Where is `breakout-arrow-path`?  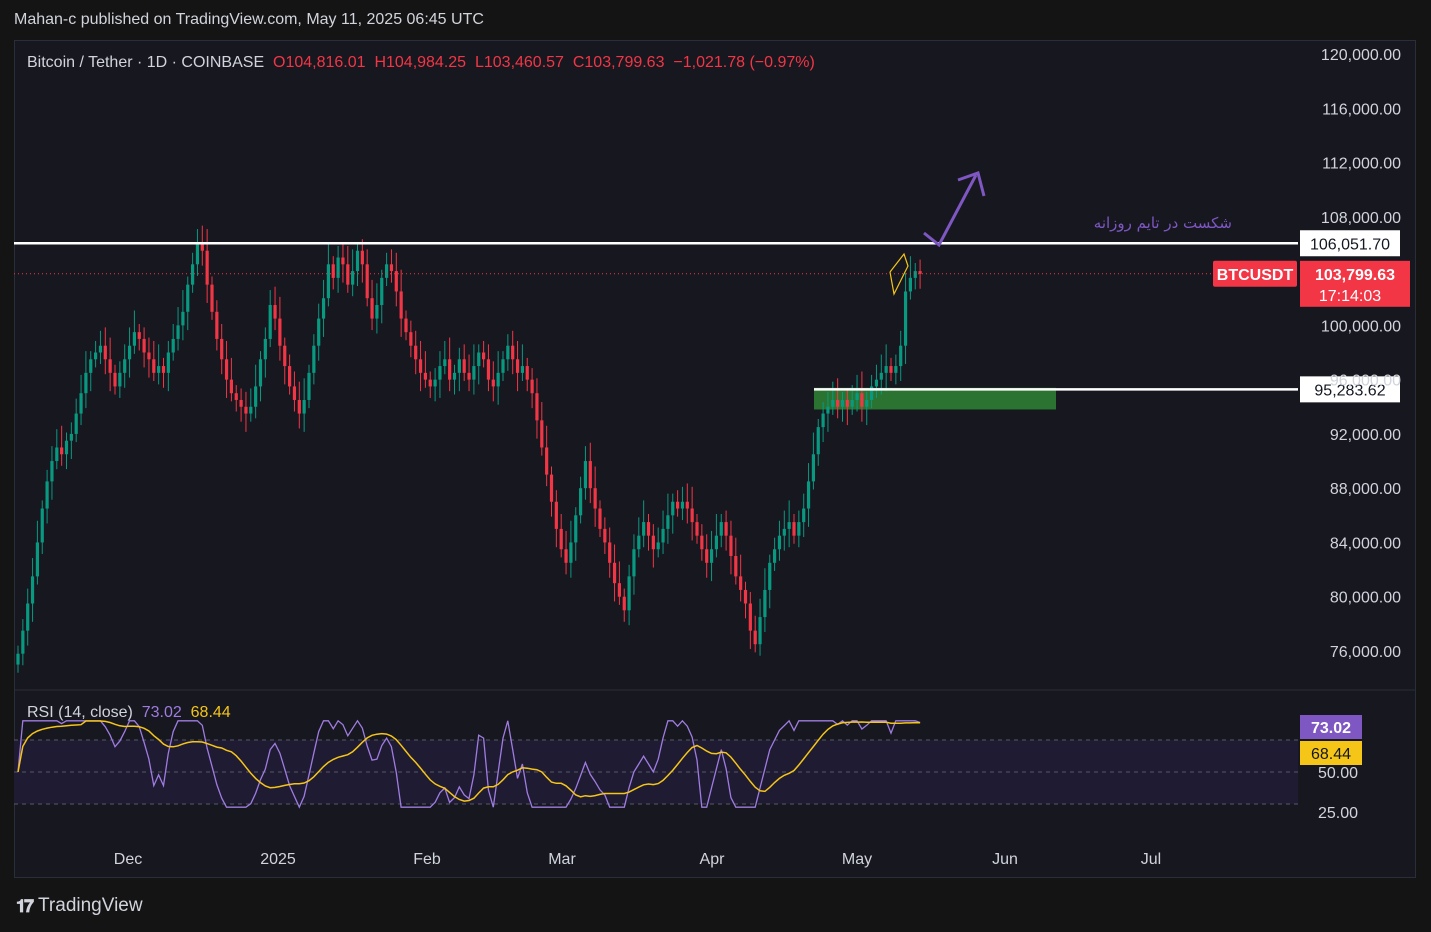 breakout-arrow-path is located at coordinates (950, 211).